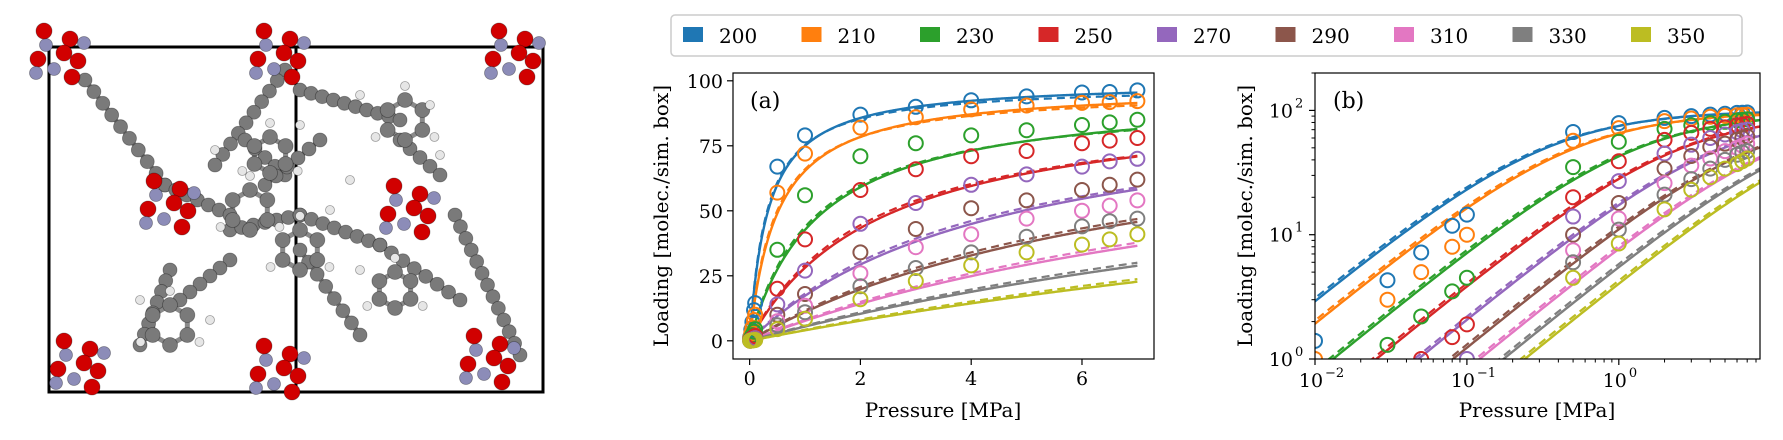 The width and height of the screenshot is (1783, 440). I want to click on legend-label-230: 230, so click(975, 36).